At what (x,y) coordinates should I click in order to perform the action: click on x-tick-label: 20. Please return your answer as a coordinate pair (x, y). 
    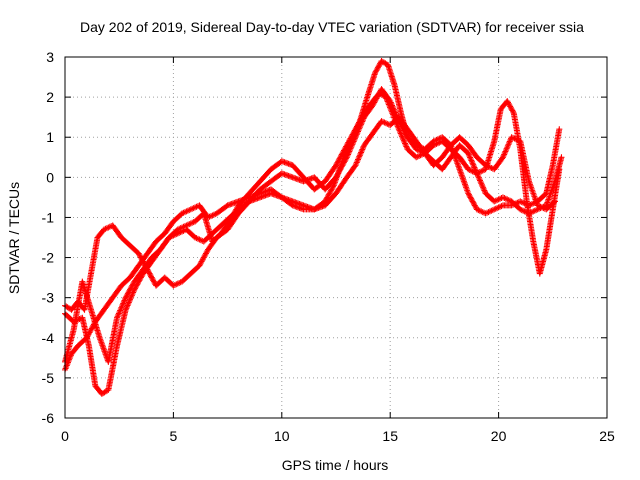
    Looking at the image, I should click on (499, 436).